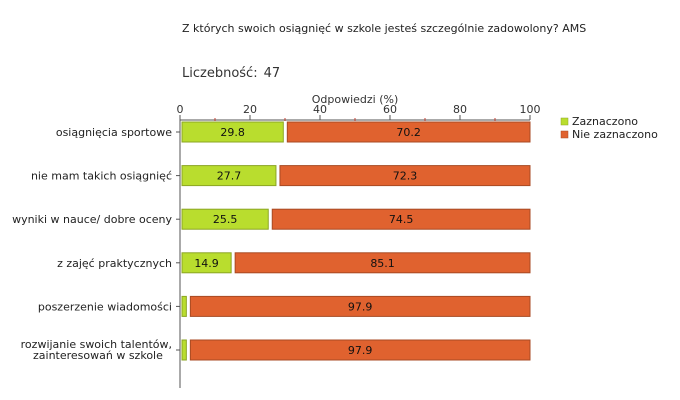 The height and width of the screenshot is (400, 680). Describe the element at coordinates (390, 109) in the screenshot. I see `x-tick-label-60: 60` at that location.